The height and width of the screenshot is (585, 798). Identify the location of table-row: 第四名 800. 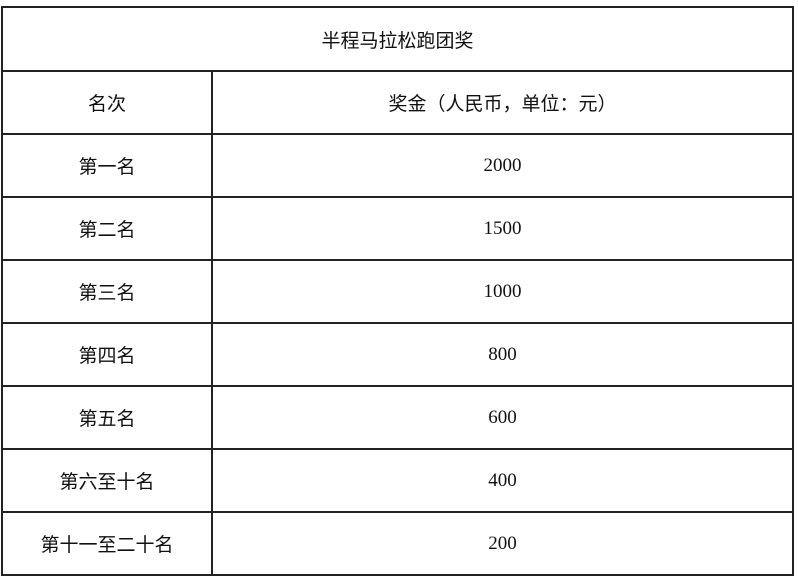
(397, 354).